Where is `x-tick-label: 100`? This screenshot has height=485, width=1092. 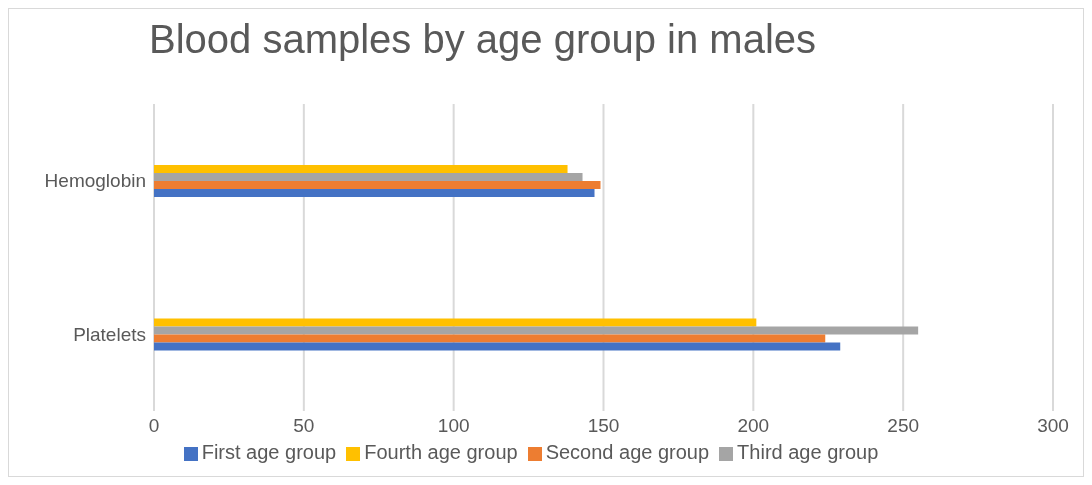 x-tick-label: 100 is located at coordinates (453, 426).